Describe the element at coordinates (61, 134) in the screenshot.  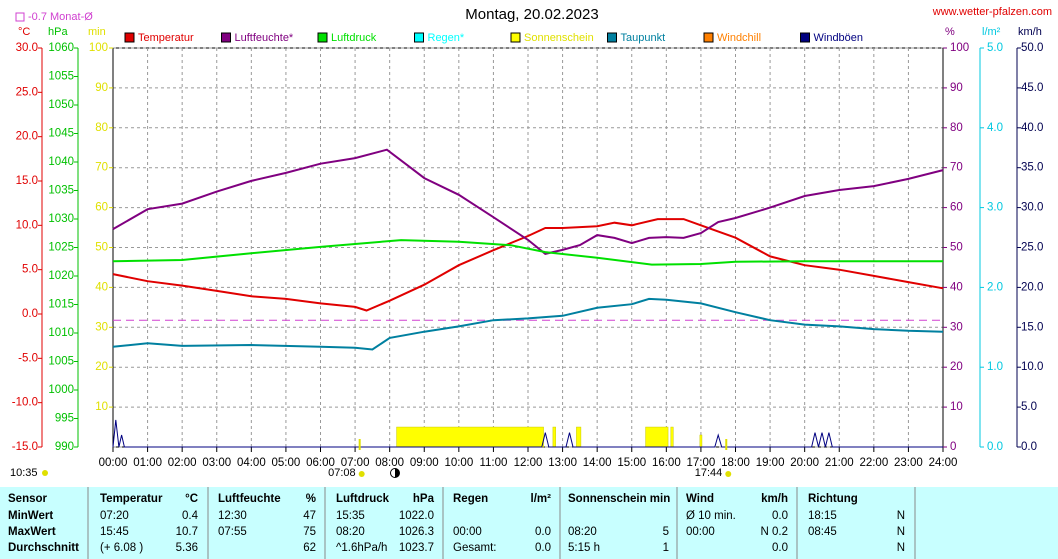
I see `y-tick-label: 1045` at that location.